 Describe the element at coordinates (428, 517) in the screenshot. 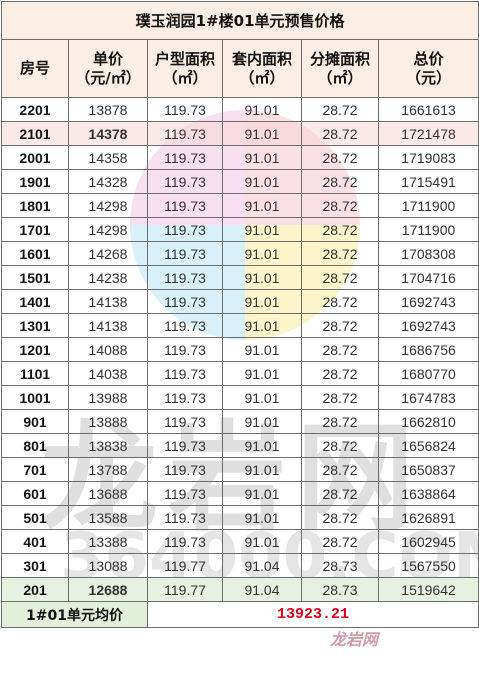

I see `cell-total-price: 1626891` at that location.